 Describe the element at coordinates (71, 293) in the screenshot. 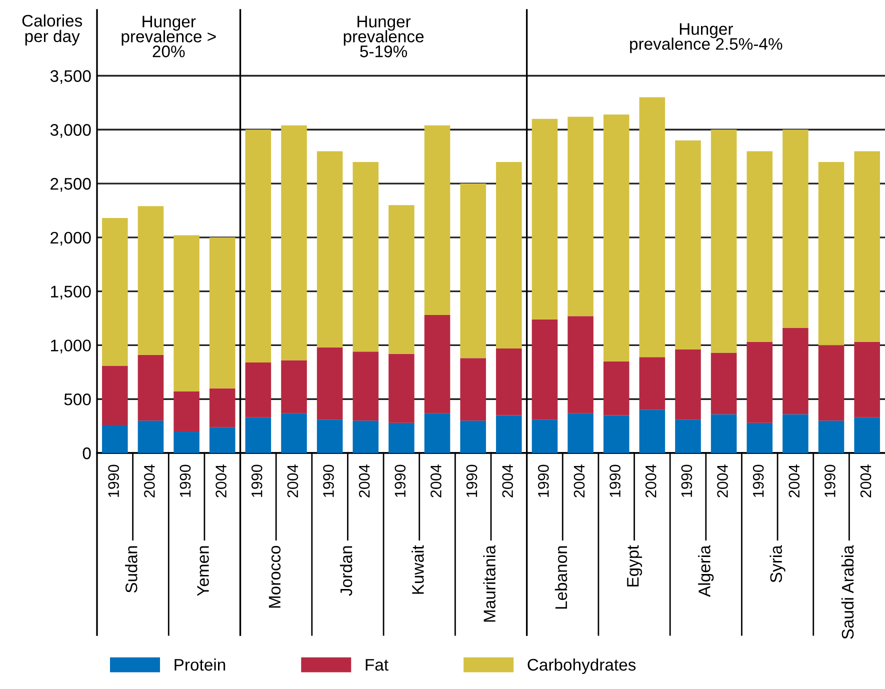

I see `y-tick-label: 1,500` at that location.